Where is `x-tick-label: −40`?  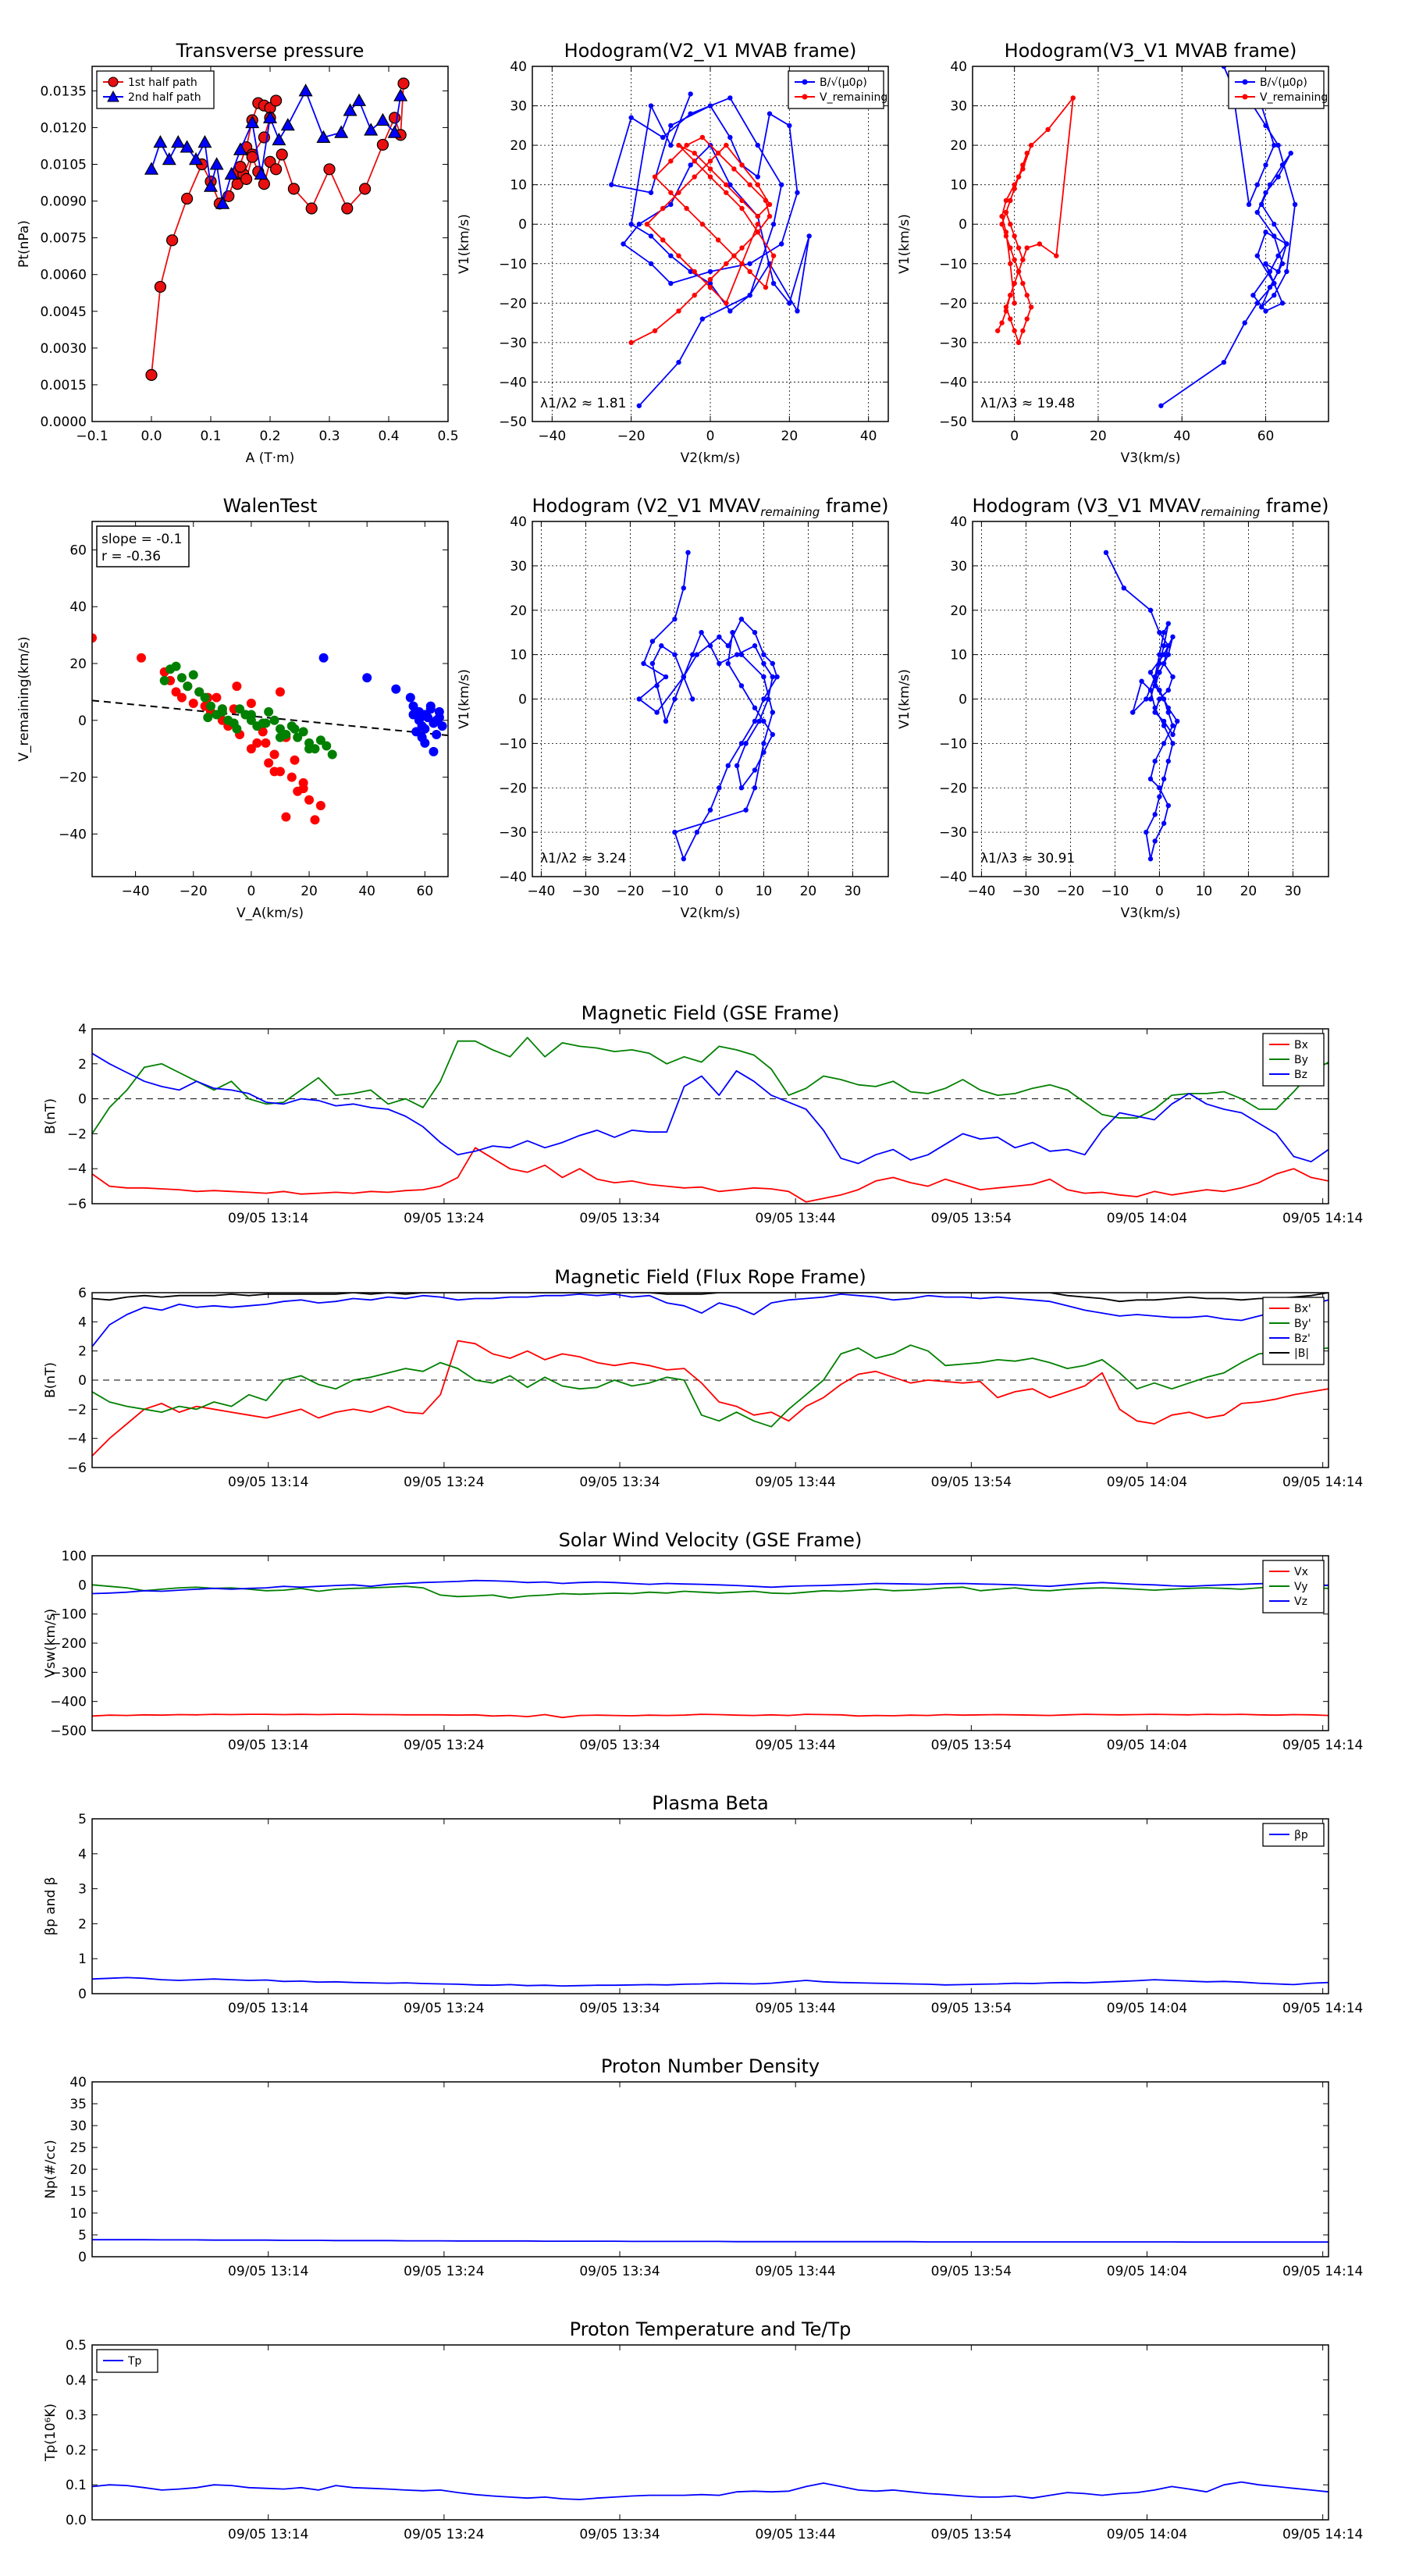 x-tick-label: −40 is located at coordinates (552, 436).